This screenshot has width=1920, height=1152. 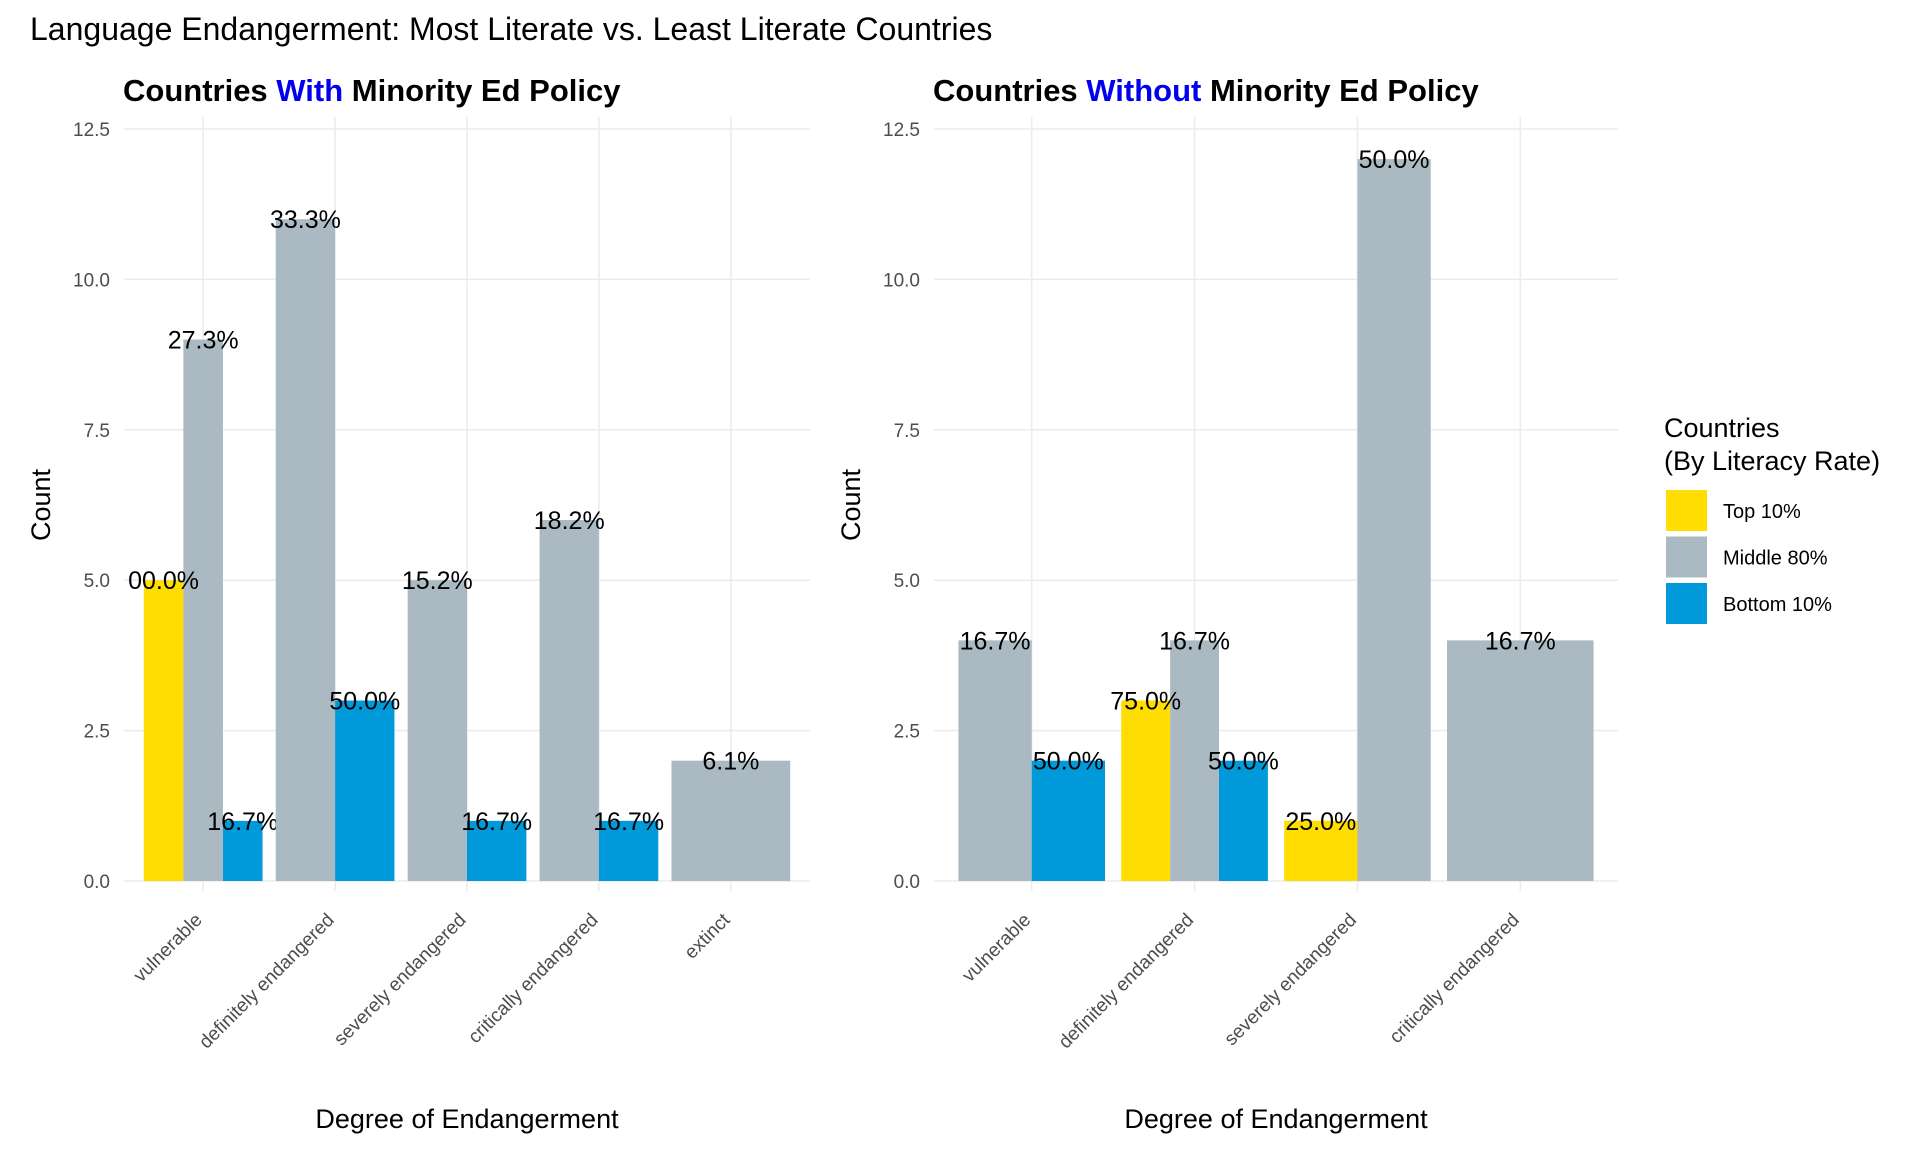 I want to click on data-label: 18.2%, so click(x=569, y=521).